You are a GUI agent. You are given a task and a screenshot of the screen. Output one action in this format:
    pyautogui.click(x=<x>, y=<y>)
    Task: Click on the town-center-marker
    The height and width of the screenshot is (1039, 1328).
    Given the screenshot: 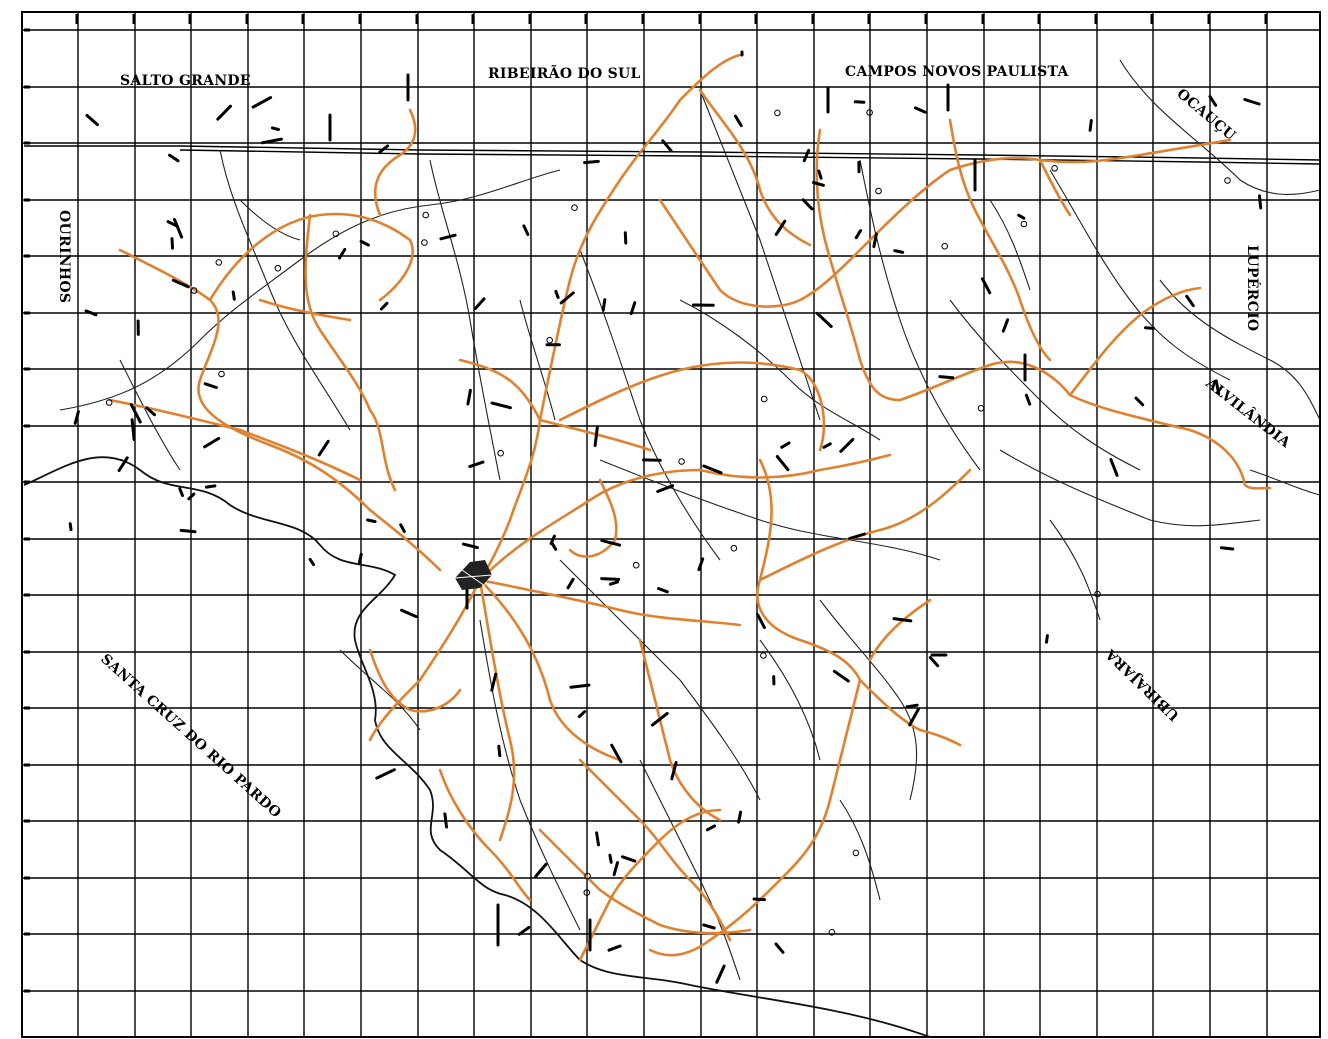 What is the action you would take?
    pyautogui.click(x=473, y=575)
    